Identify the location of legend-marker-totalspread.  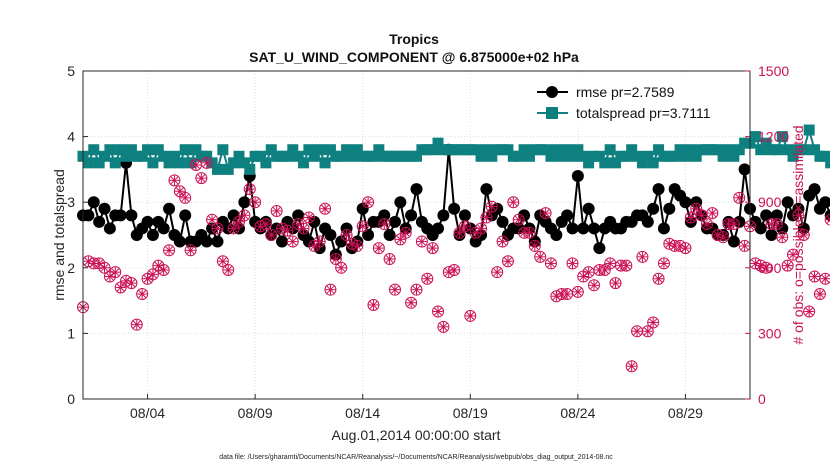
(552, 113).